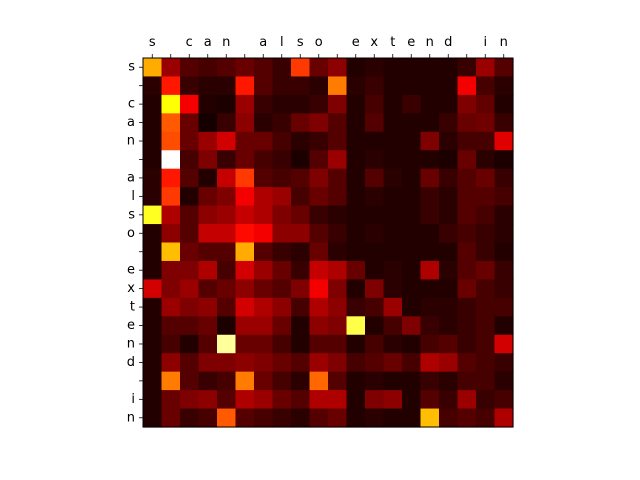  What do you see at coordinates (190, 141) in the screenshot?
I see `heatmap-cell-r4-c2` at bounding box center [190, 141].